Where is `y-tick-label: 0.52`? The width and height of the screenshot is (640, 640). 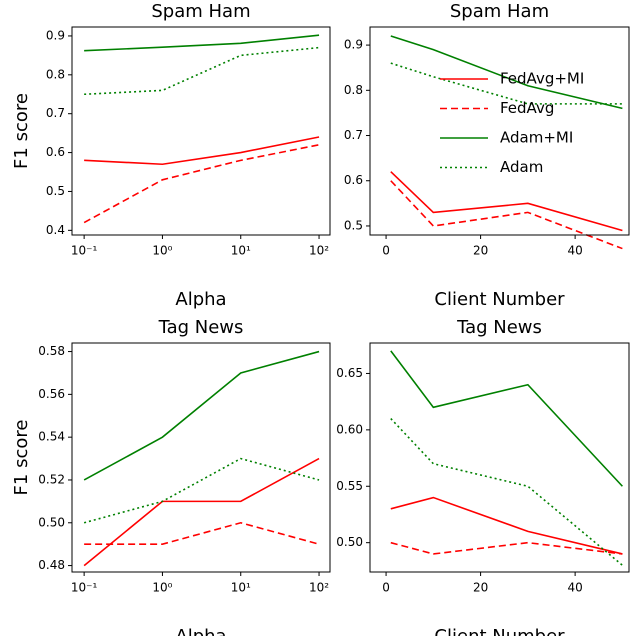
y-tick-label: 0.52 is located at coordinates (51, 479).